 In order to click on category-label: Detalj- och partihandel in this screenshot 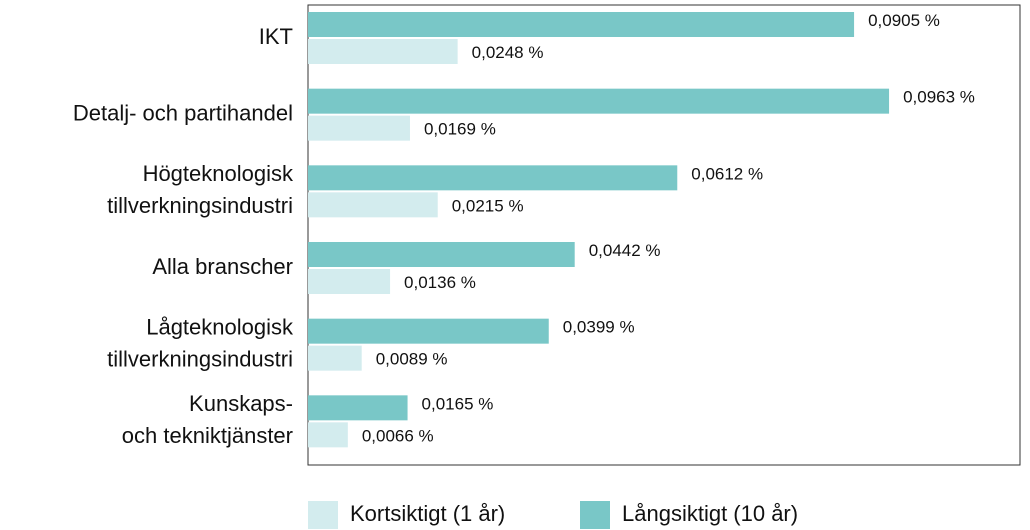, I will do `click(183, 112)`.